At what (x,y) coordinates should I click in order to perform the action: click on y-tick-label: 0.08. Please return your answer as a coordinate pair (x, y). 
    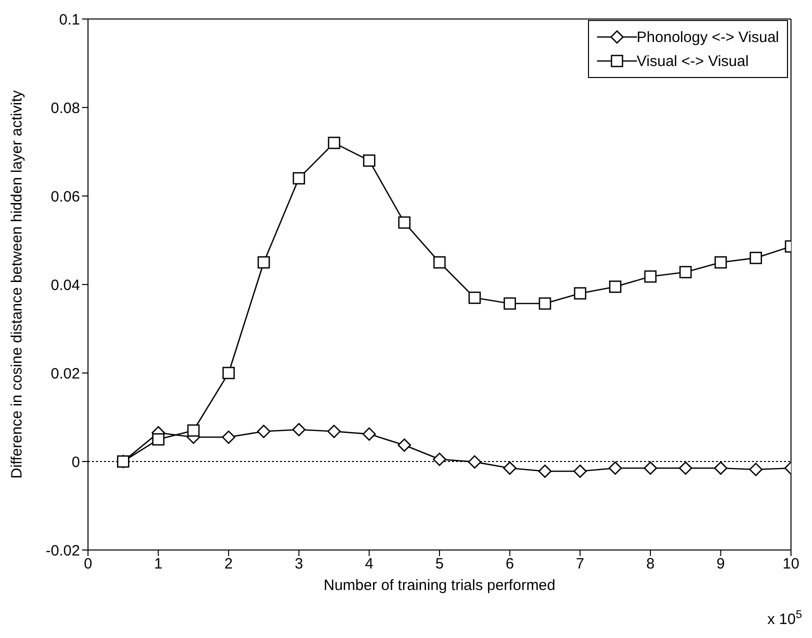
    Looking at the image, I should click on (65, 108).